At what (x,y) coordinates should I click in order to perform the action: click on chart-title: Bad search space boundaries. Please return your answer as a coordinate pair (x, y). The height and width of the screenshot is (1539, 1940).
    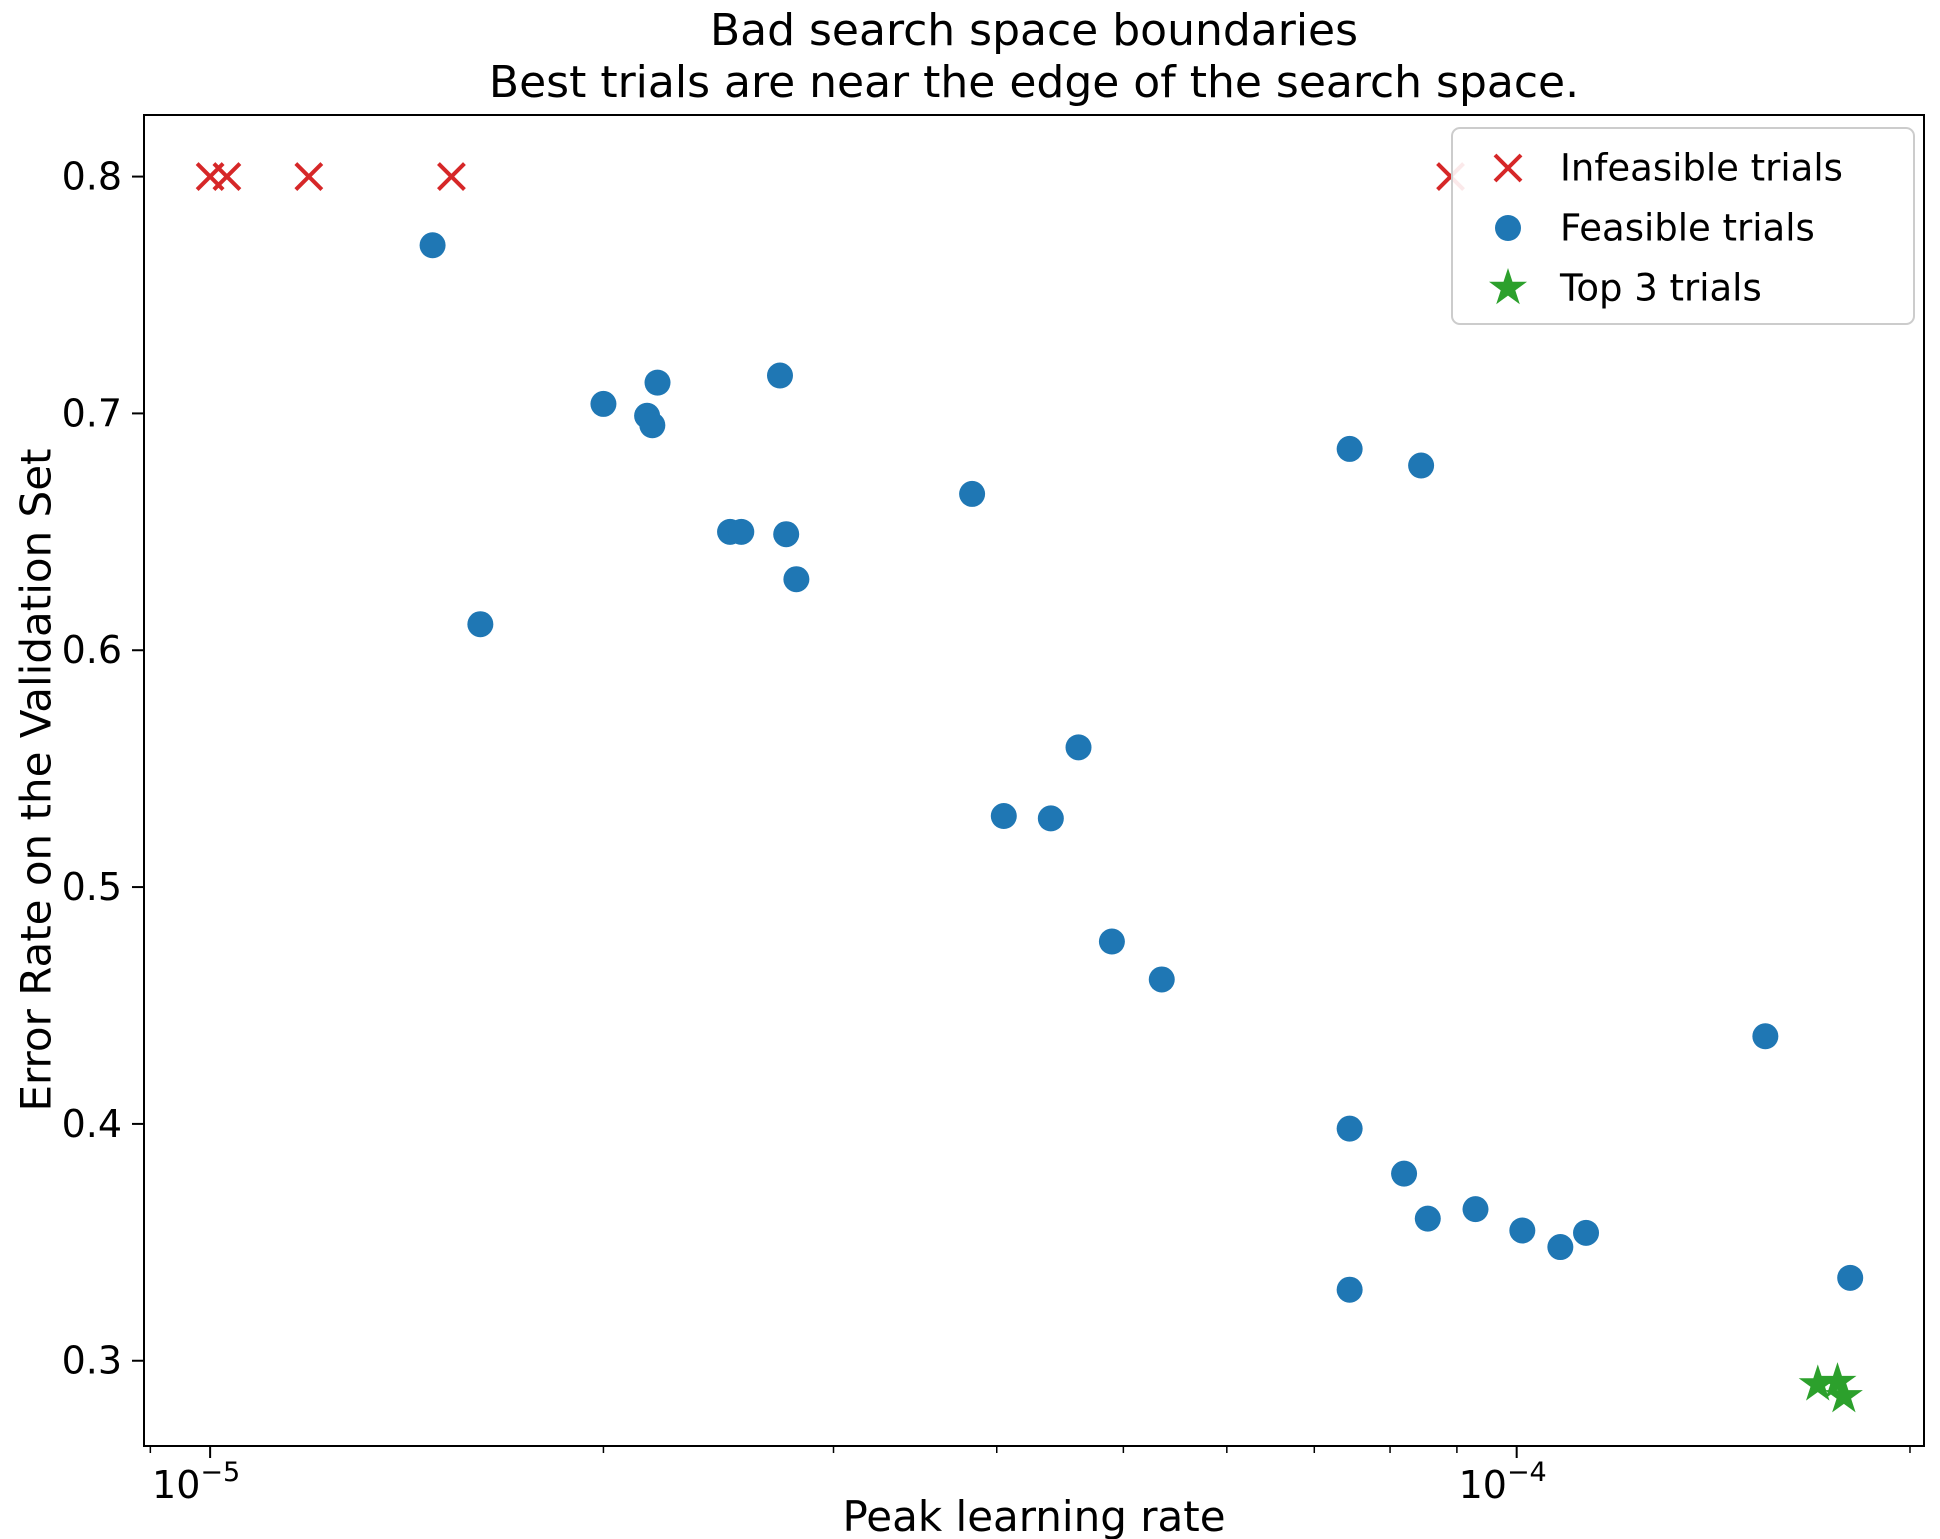
    Looking at the image, I should click on (1034, 30).